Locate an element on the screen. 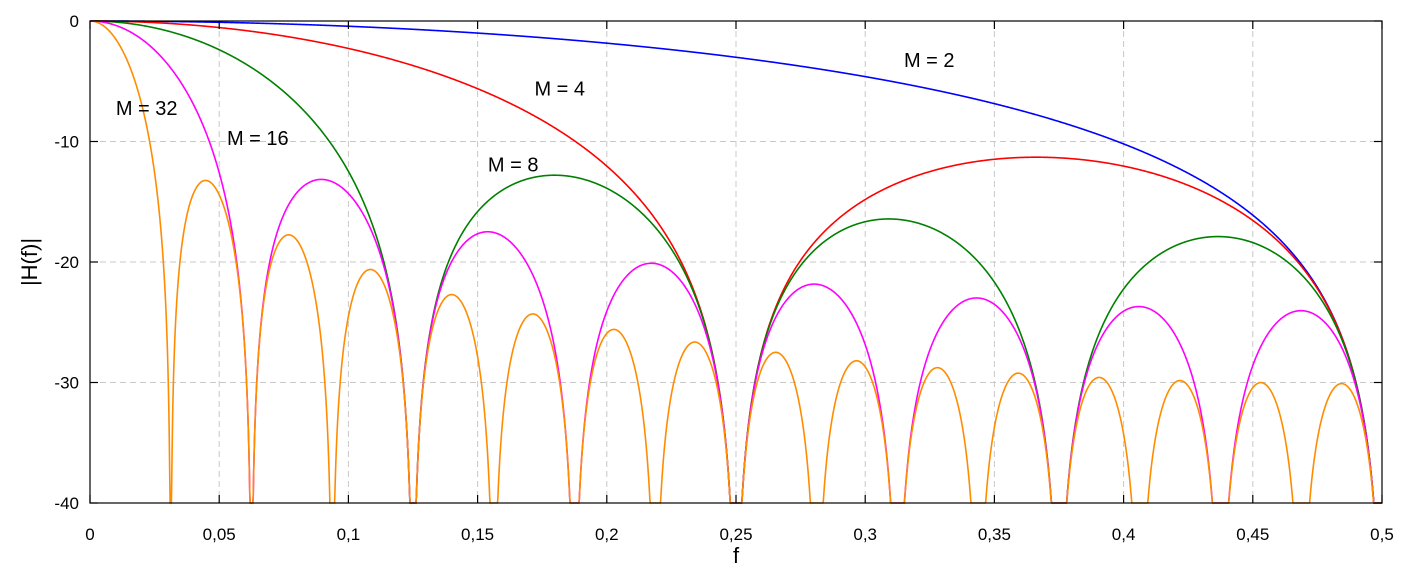  x-tick-label: 0,4 is located at coordinates (1124, 534).